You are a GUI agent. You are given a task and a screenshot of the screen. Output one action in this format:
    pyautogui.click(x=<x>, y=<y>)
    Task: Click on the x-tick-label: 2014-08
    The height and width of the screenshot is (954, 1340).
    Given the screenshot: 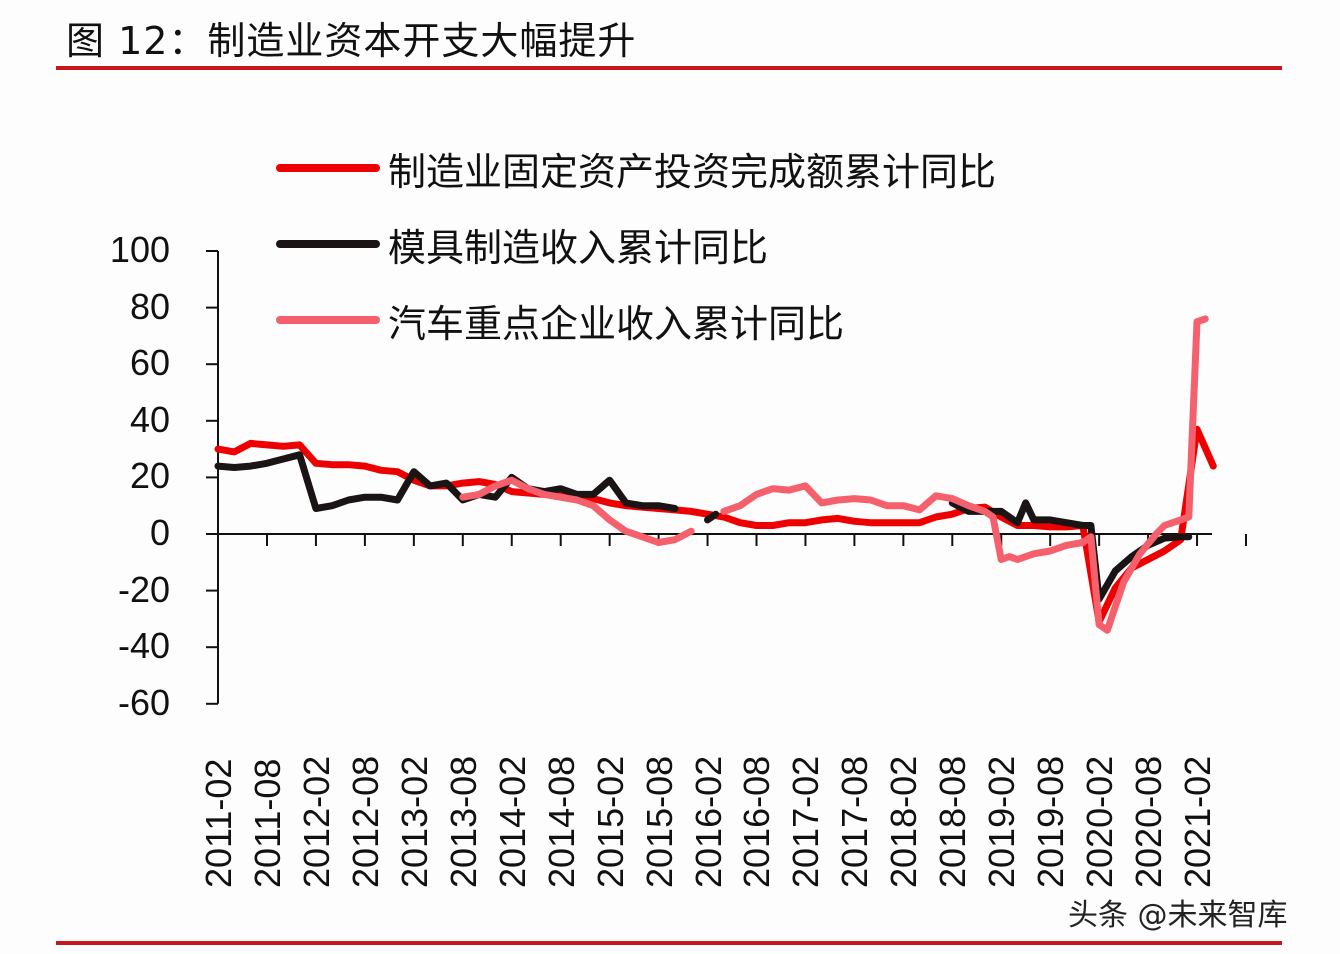 What is the action you would take?
    pyautogui.click(x=561, y=821)
    